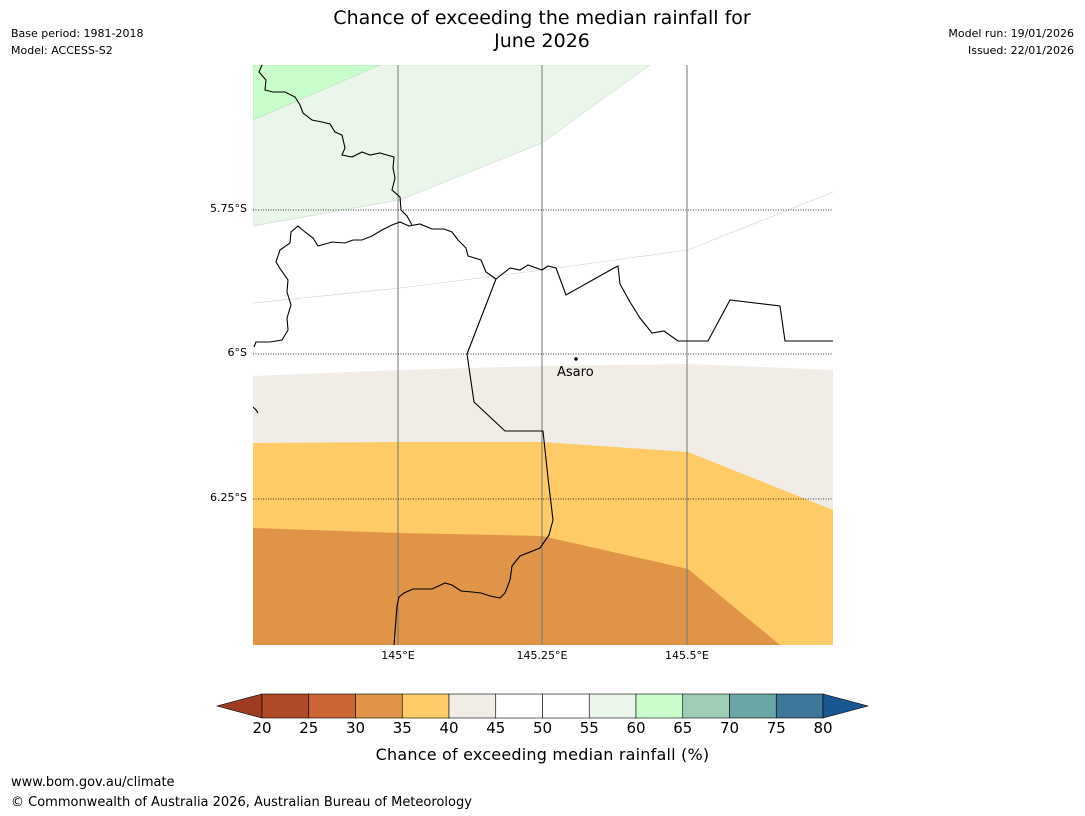 Image resolution: width=1085 pixels, height=816 pixels. What do you see at coordinates (239, 706) in the screenshot?
I see `colorbar-under-arrow` at bounding box center [239, 706].